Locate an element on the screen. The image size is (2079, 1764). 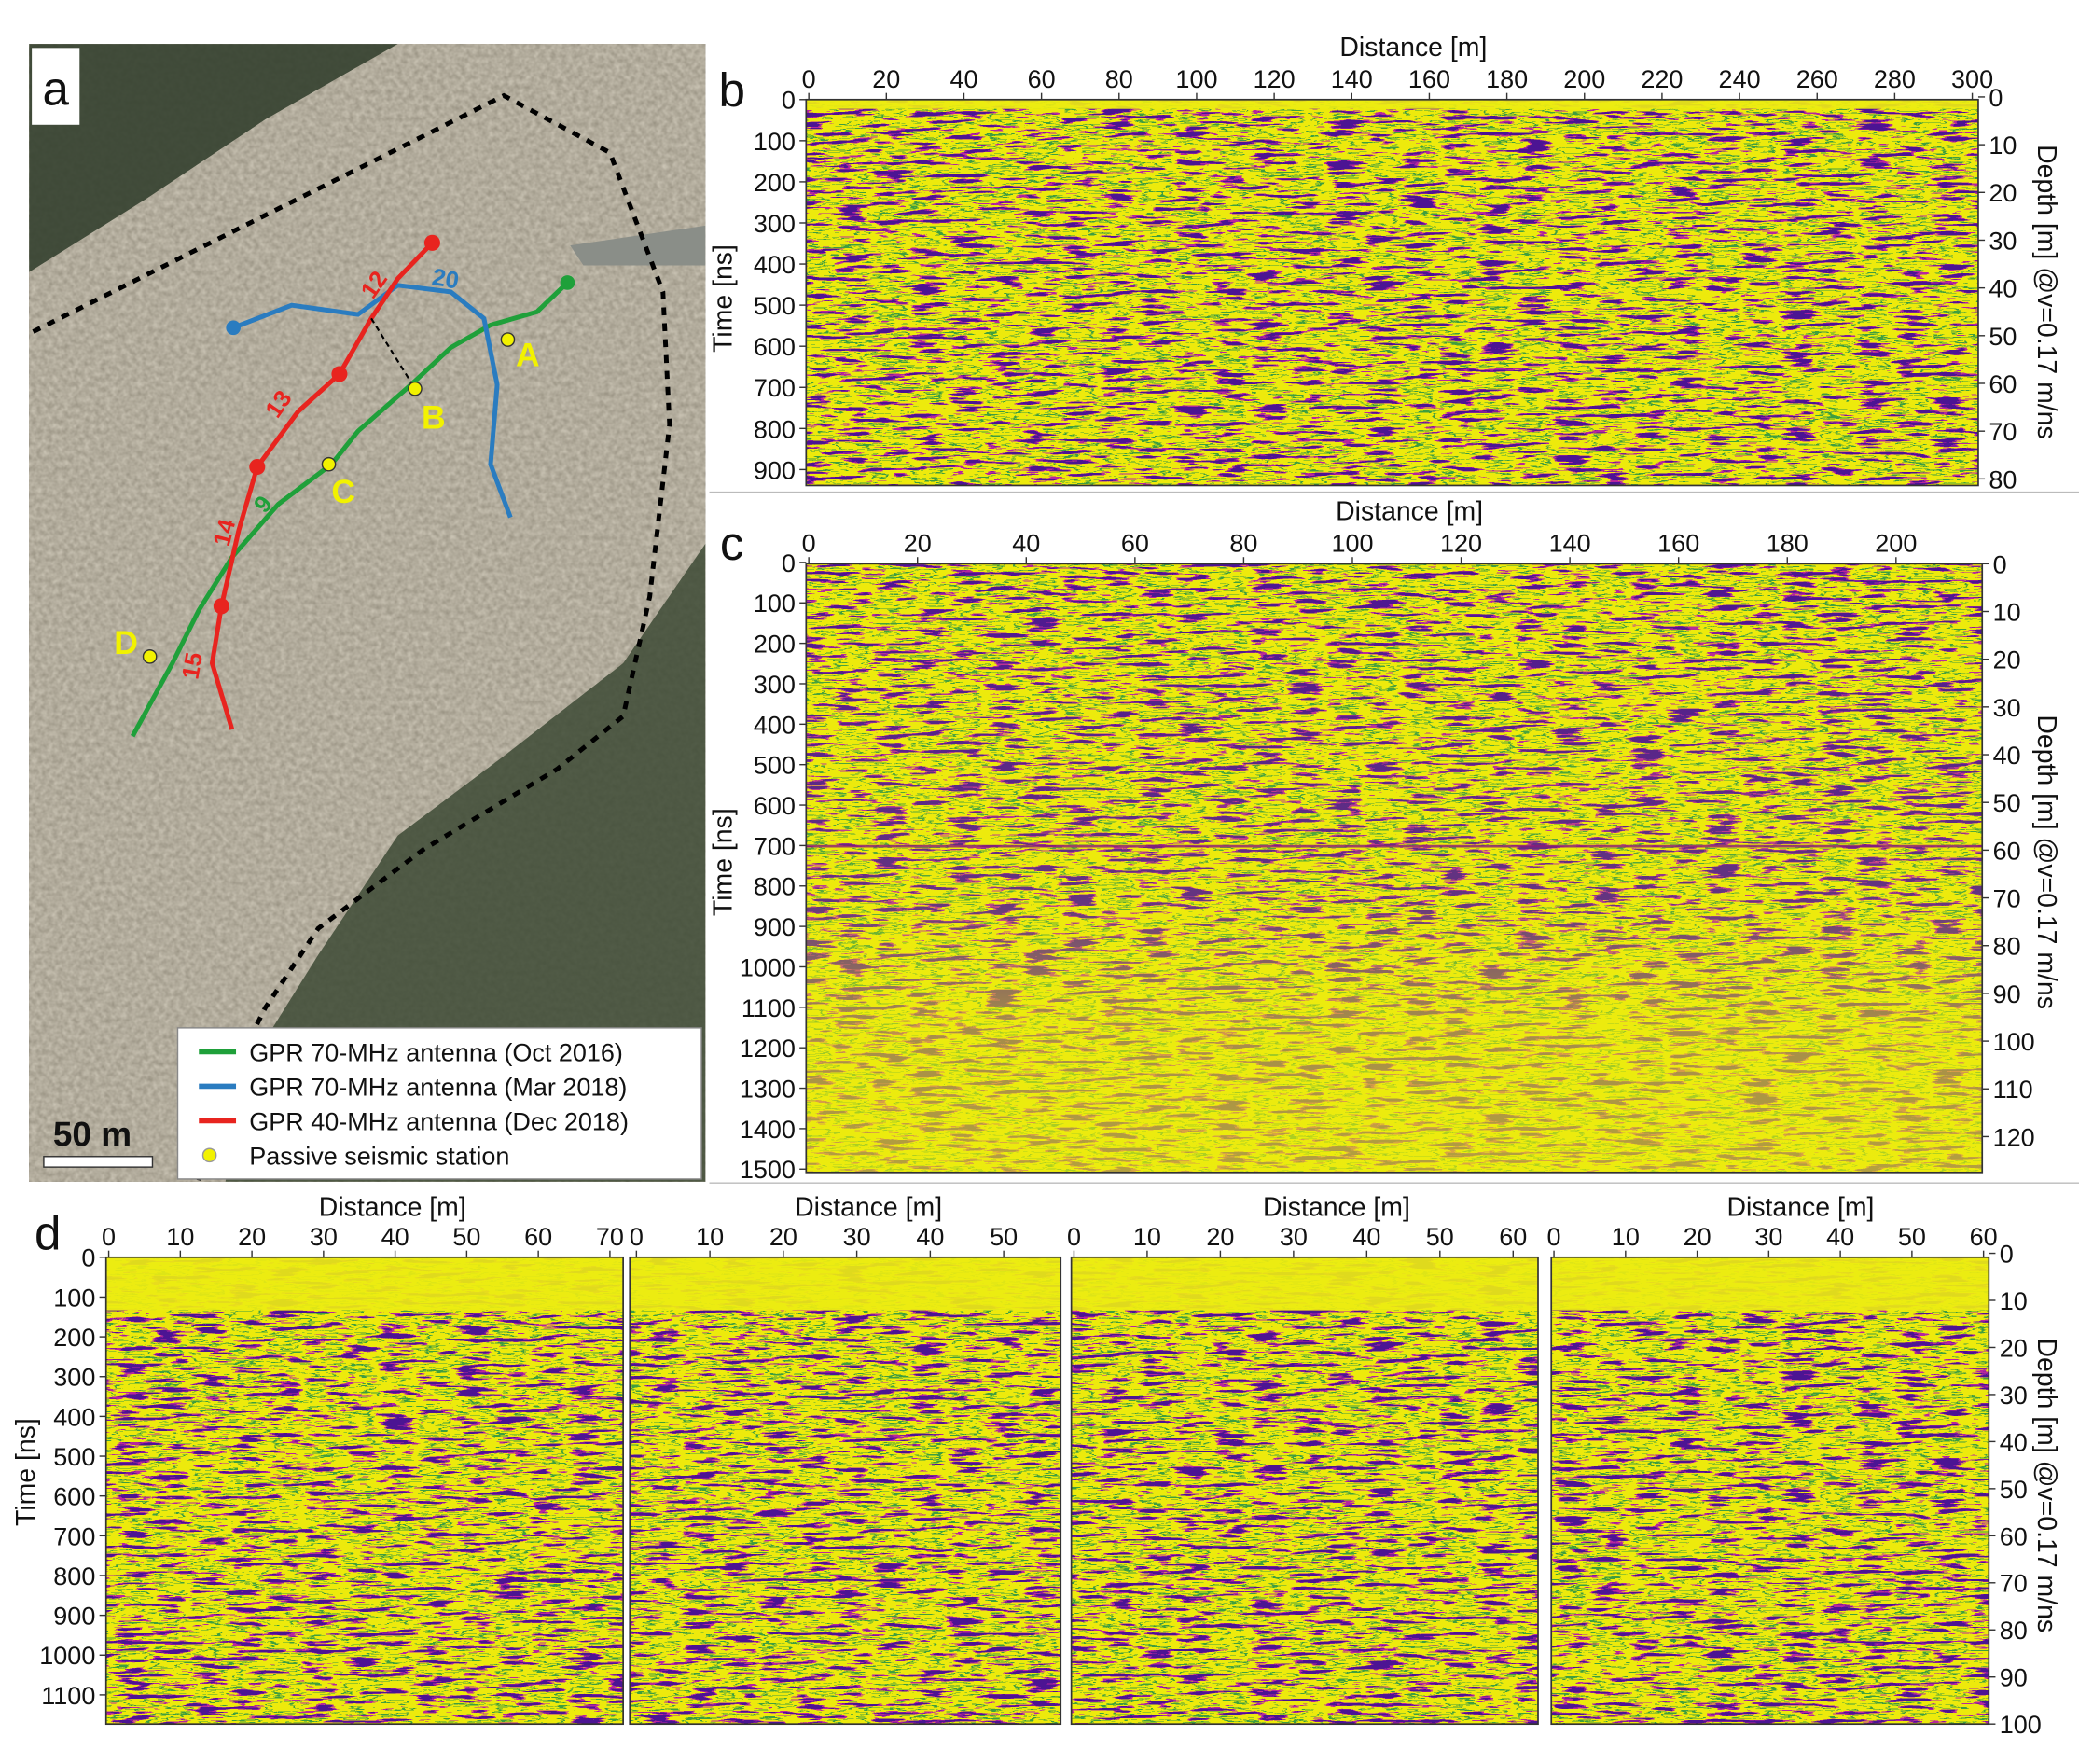
x-tick-label: 140 is located at coordinates (1570, 544).